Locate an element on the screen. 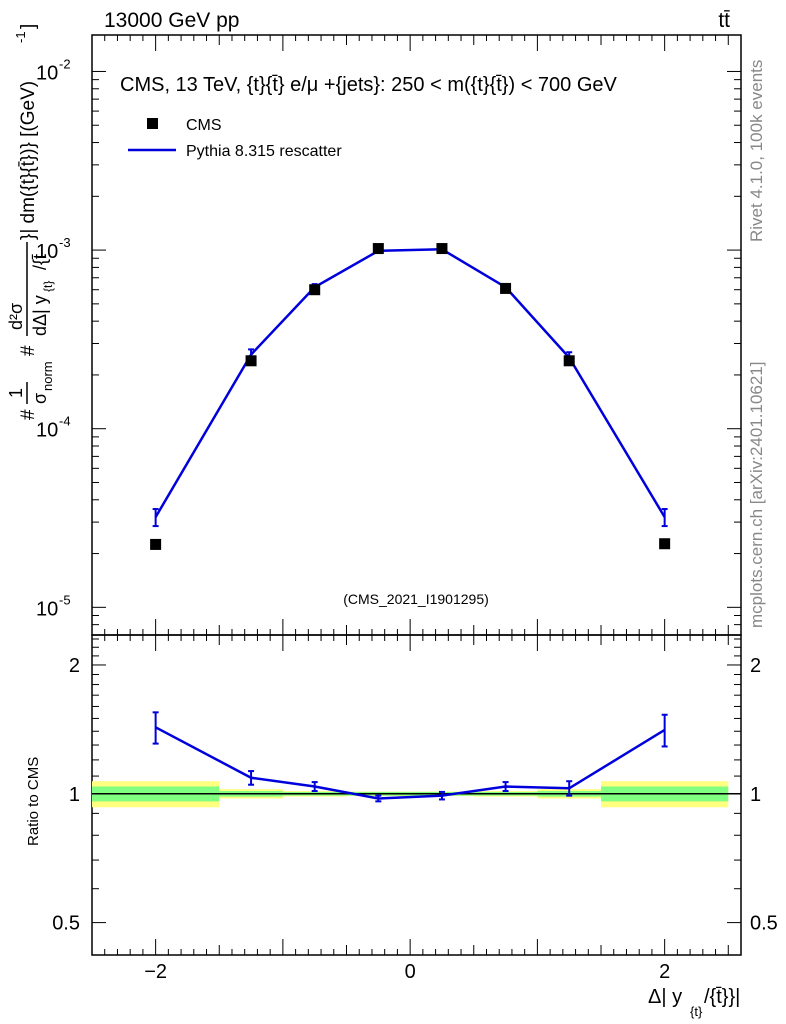 This screenshot has height=1024, width=786. watermark: (CMS_2021_I1901295) is located at coordinates (416, 599).